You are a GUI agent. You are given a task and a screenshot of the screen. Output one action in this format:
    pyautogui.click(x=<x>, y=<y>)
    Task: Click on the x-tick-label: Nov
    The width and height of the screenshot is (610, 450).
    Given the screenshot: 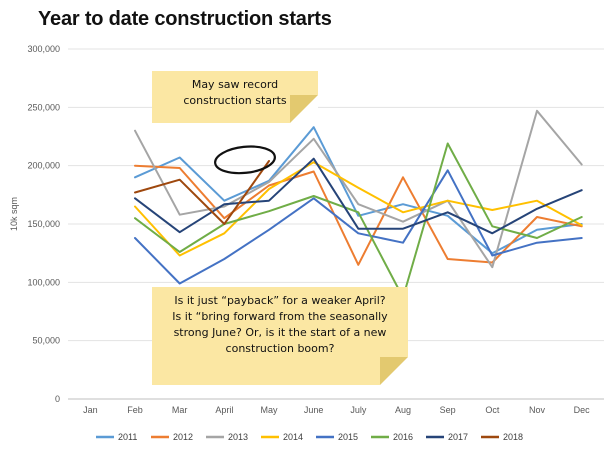 What is the action you would take?
    pyautogui.click(x=537, y=410)
    